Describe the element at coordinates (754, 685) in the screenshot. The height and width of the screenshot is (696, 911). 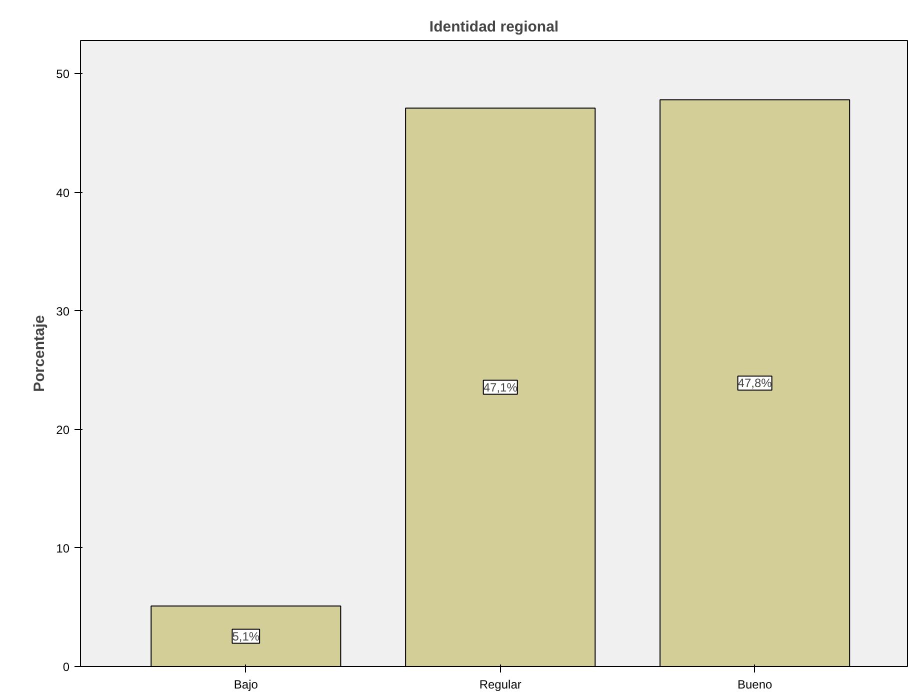
I see `x-tick-label: Bueno` at that location.